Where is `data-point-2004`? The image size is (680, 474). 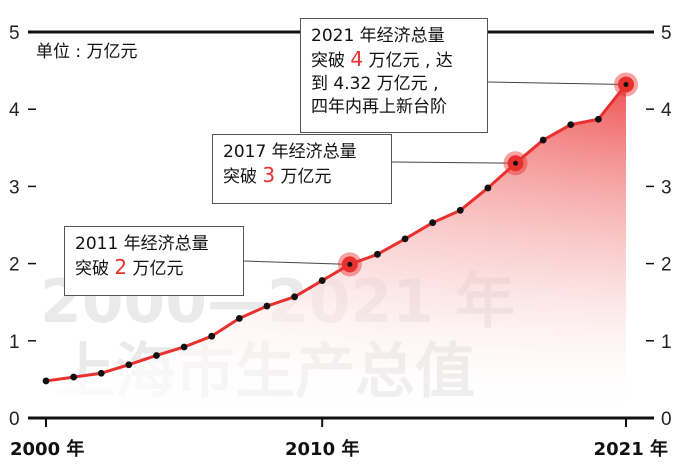 data-point-2004 is located at coordinates (156, 355).